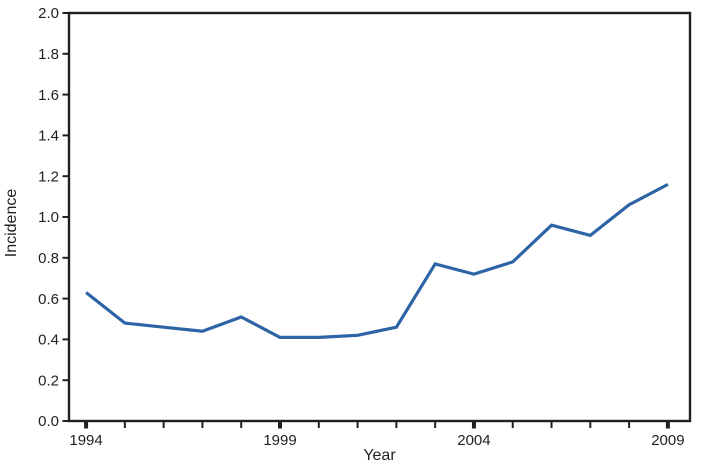 This screenshot has height=470, width=708. Describe the element at coordinates (48, 176) in the screenshot. I see `y-tick-label: 1.2` at that location.